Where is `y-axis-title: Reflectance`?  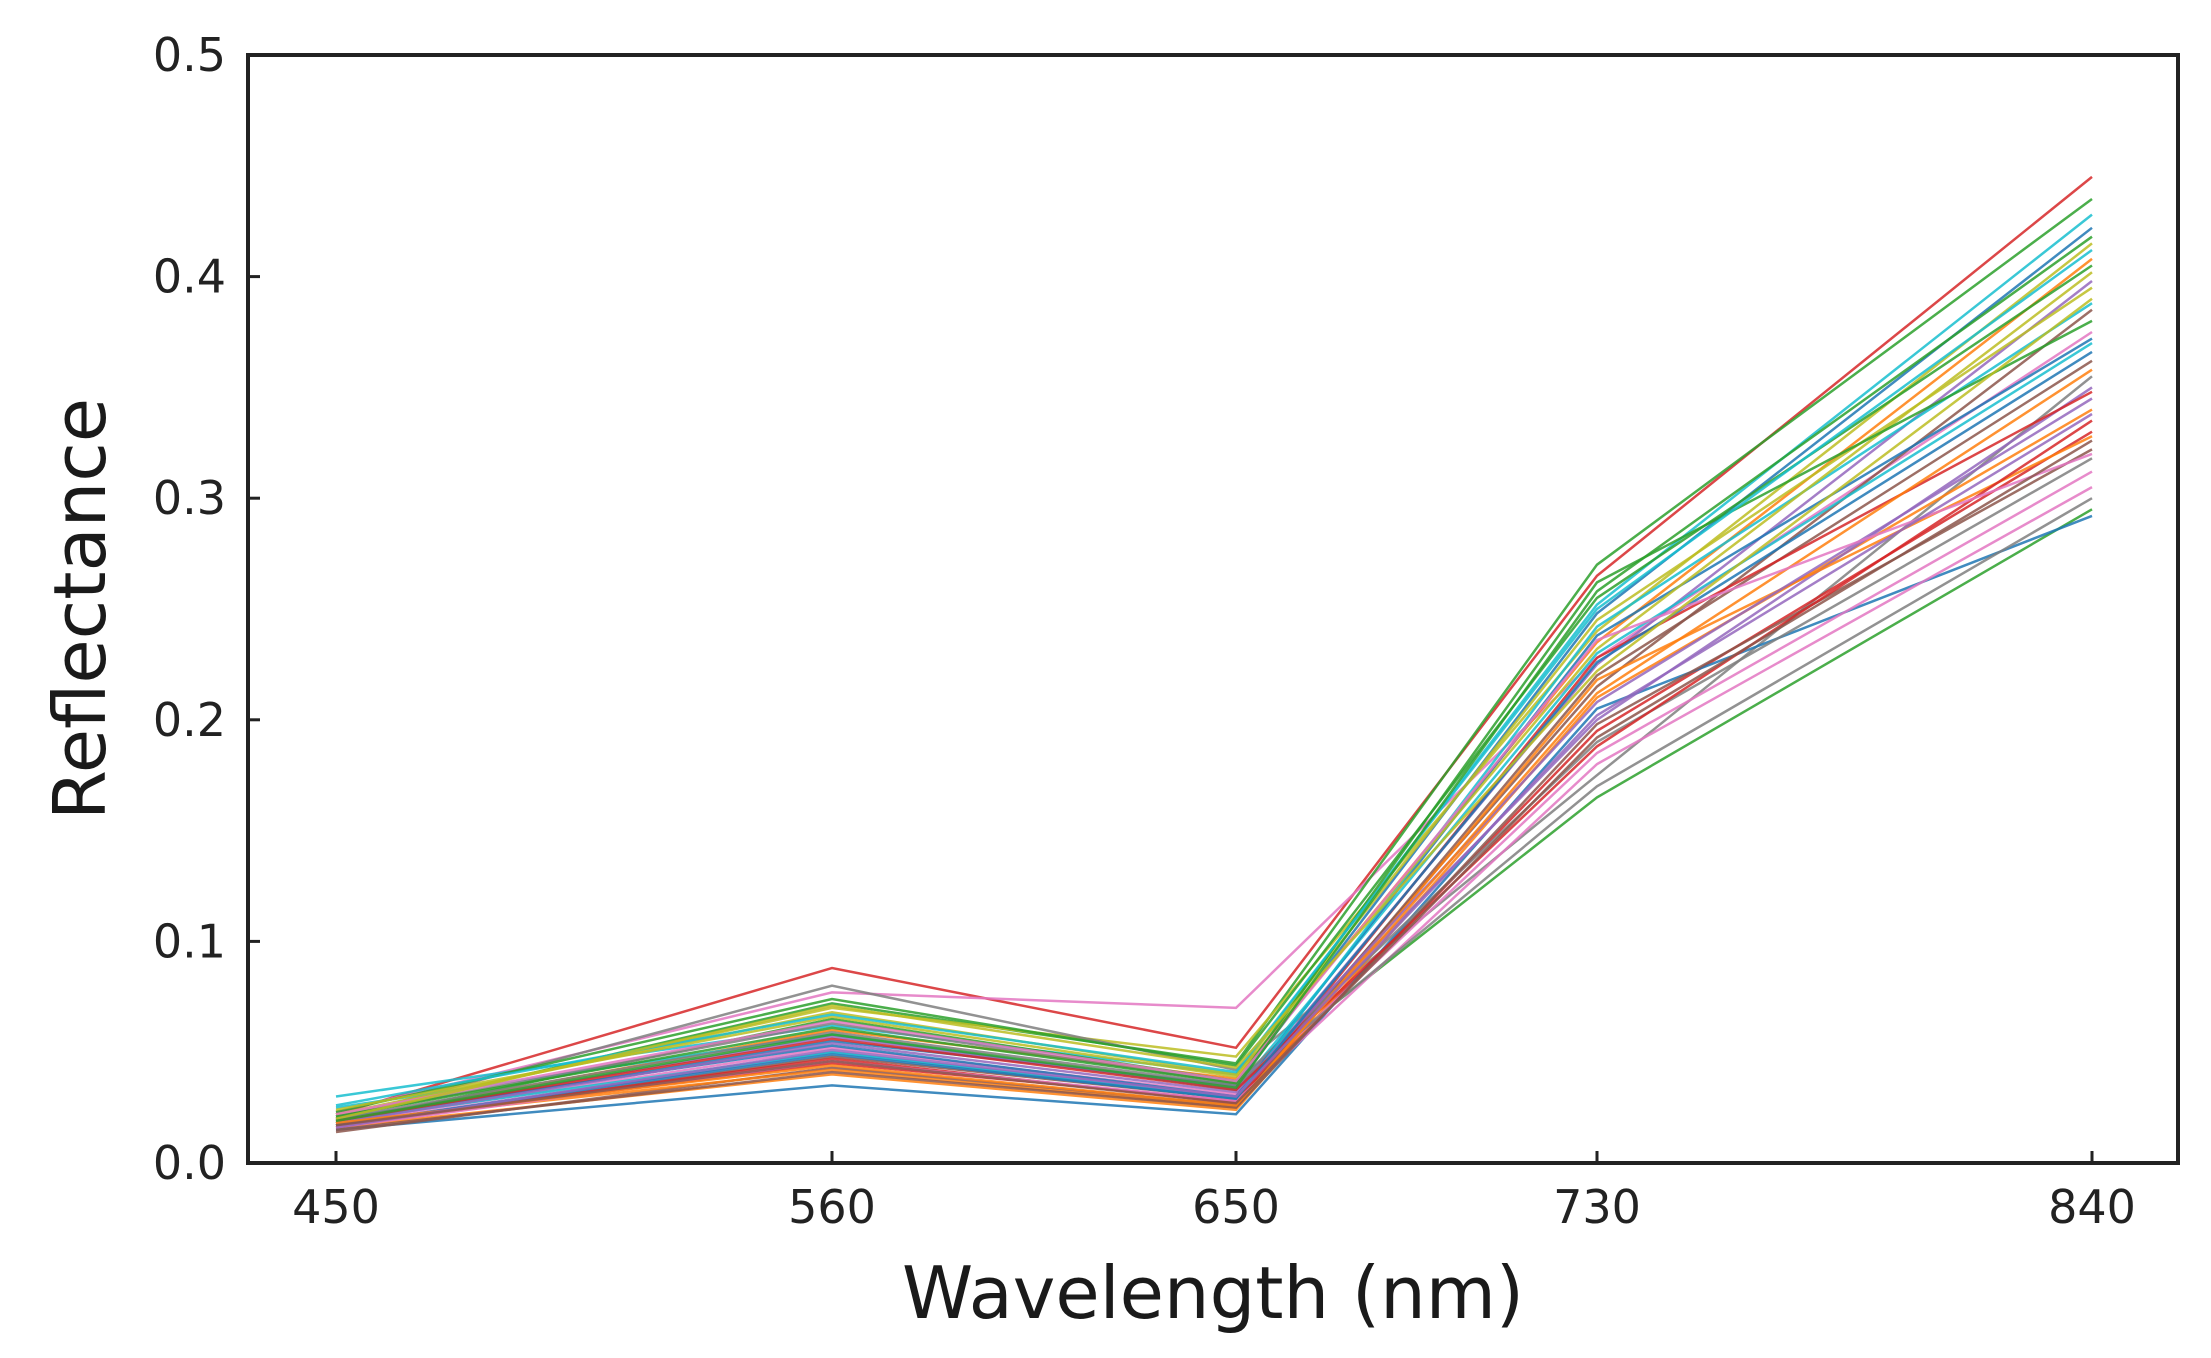 y-axis-title: Reflectance is located at coordinates (80, 609).